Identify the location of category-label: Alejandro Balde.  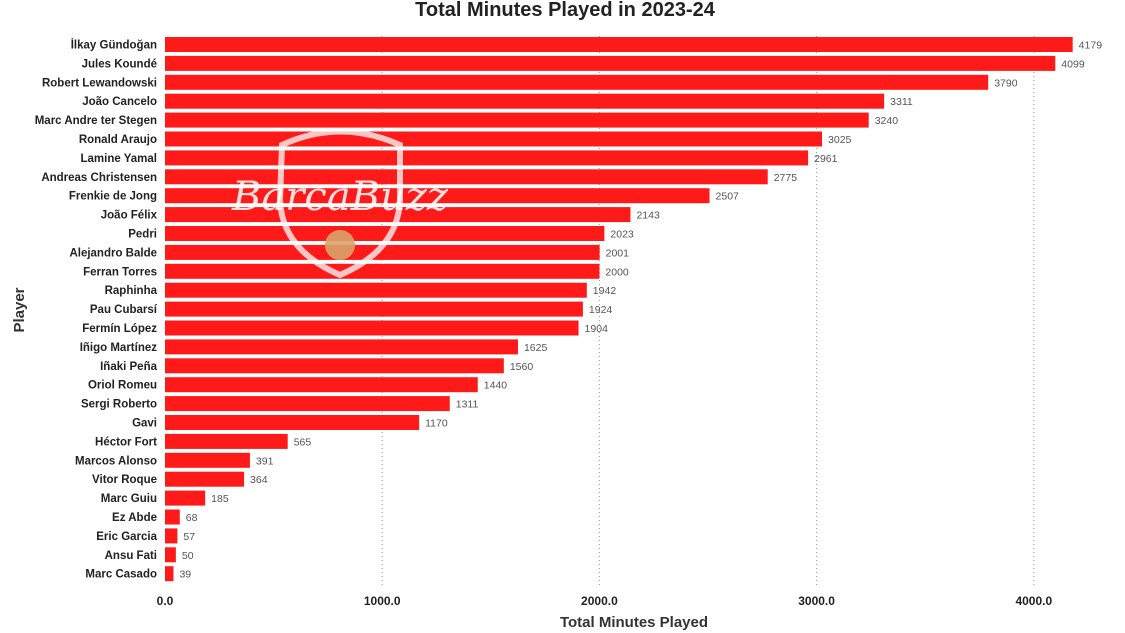
(113, 253).